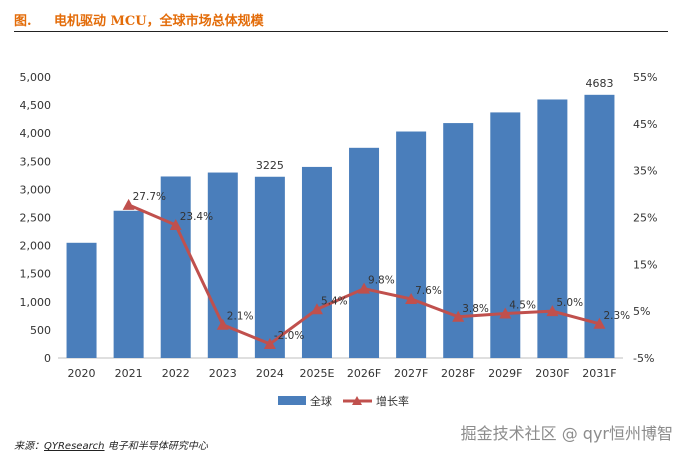 The width and height of the screenshot is (687, 460). I want to click on watermark-text: 掘金技术社区 @ qyr恒州博智, so click(566, 433).